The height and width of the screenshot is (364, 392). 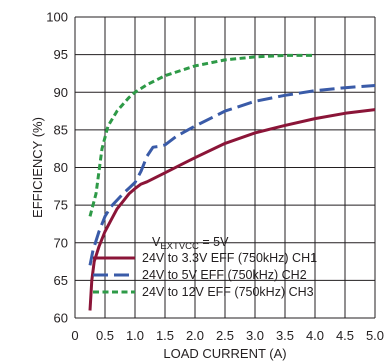 I want to click on y-tick-label: 100, so click(x=57, y=17).